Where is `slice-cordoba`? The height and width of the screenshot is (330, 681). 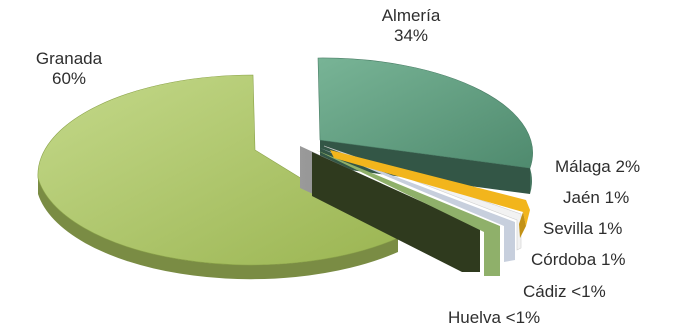 slice-cordoba is located at coordinates (396, 212).